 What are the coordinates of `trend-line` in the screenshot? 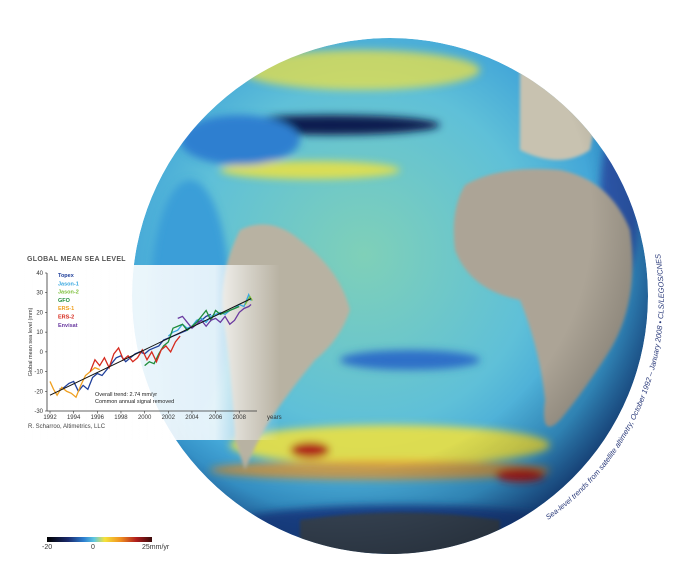 It's located at (150, 347).